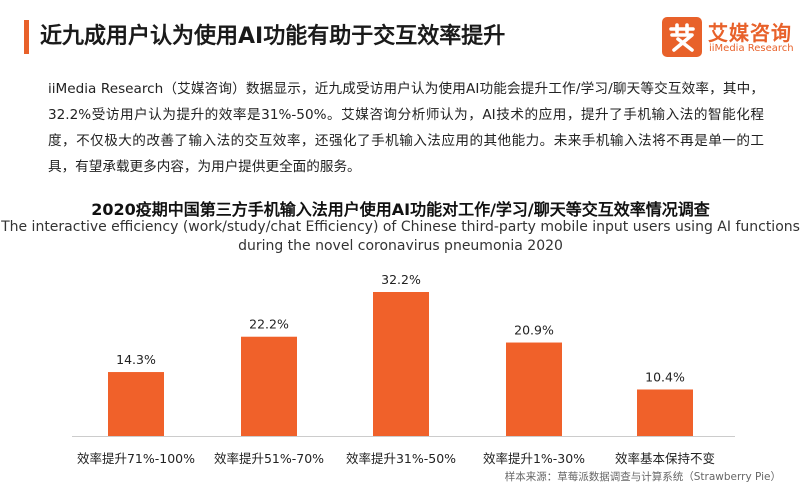 The image size is (801, 488). I want to click on x-tick-label: 效率提升1%-30%, so click(534, 458).